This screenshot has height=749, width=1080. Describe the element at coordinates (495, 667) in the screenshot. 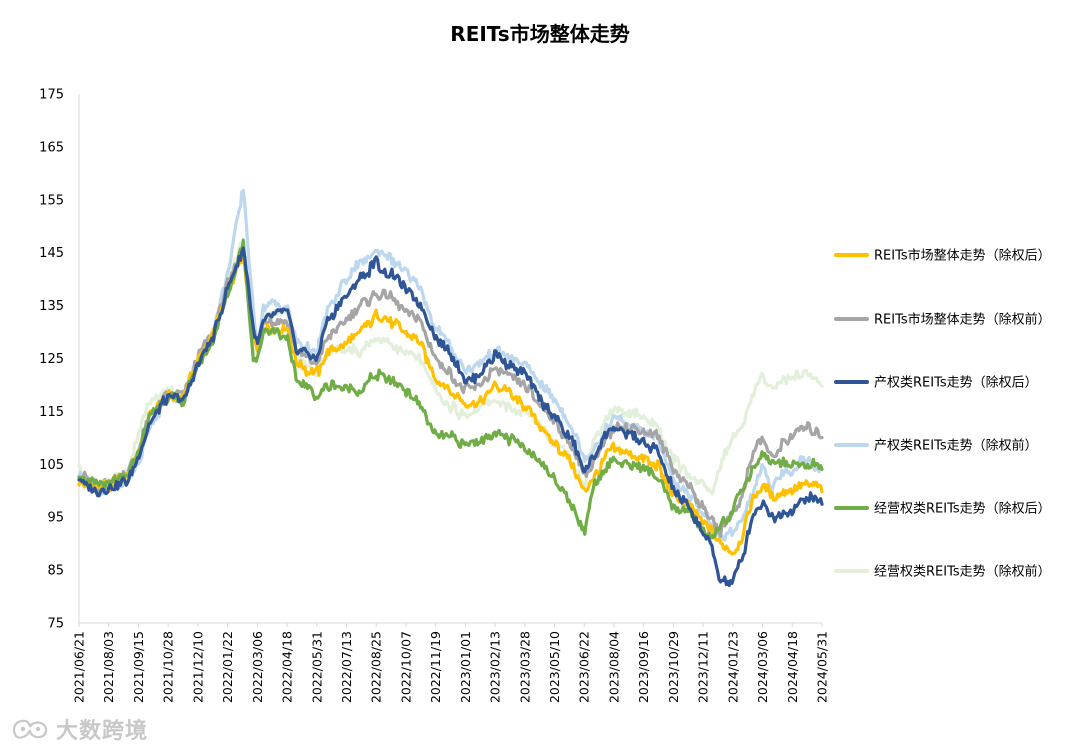

I see `x-tick-label: 2023/02/13` at that location.